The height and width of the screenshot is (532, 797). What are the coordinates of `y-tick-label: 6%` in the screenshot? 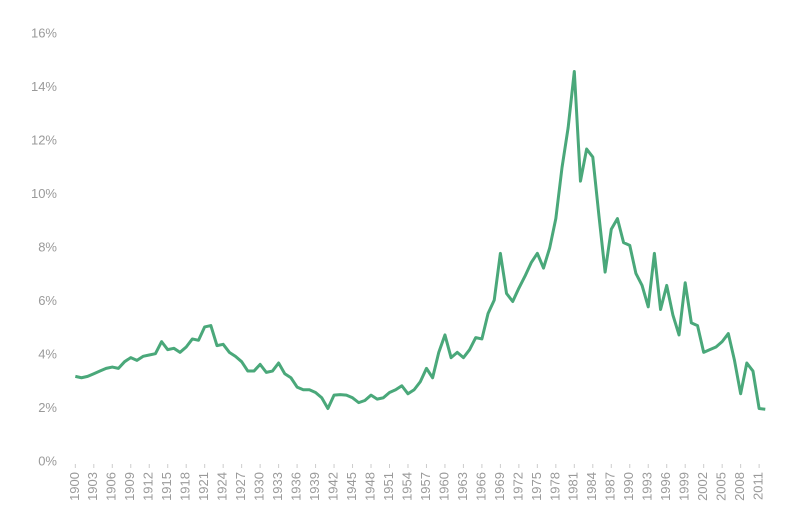 It's located at (47, 300).